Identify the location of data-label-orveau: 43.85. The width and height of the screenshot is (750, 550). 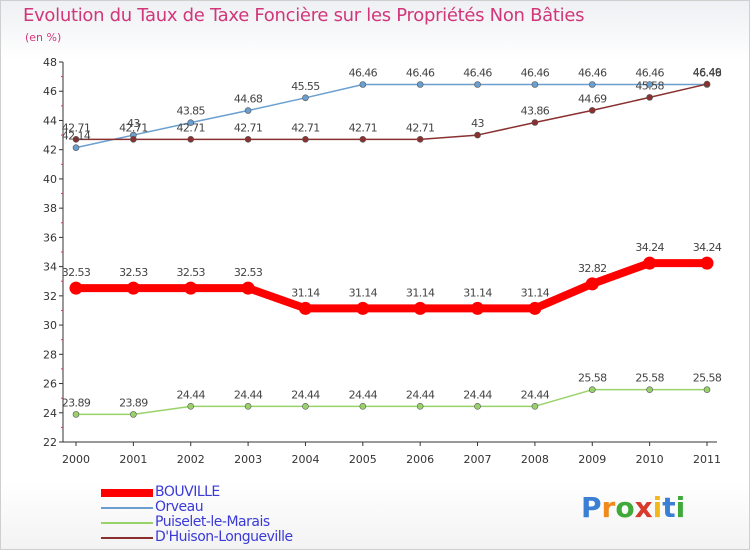
(190, 111).